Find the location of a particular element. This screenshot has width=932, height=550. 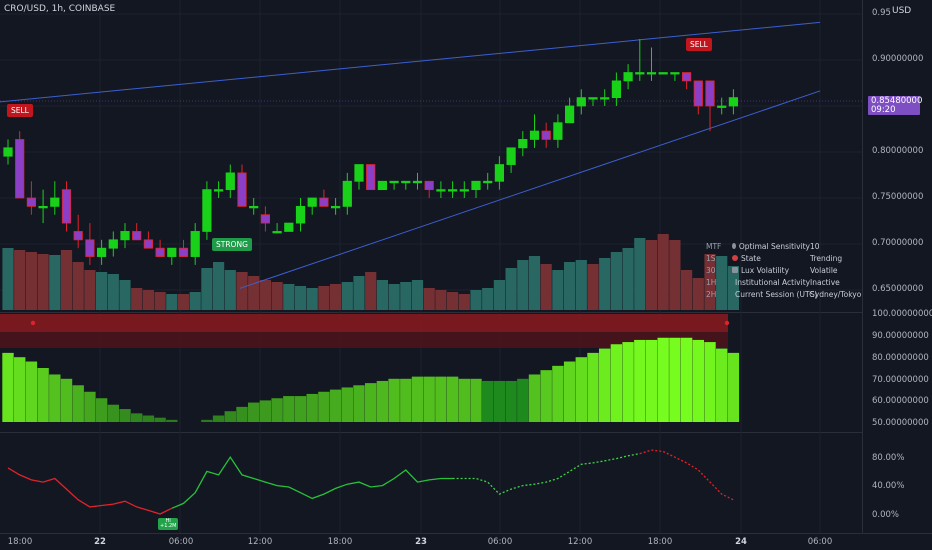

dashboard-row: 1S State Trending is located at coordinates (783, 258).